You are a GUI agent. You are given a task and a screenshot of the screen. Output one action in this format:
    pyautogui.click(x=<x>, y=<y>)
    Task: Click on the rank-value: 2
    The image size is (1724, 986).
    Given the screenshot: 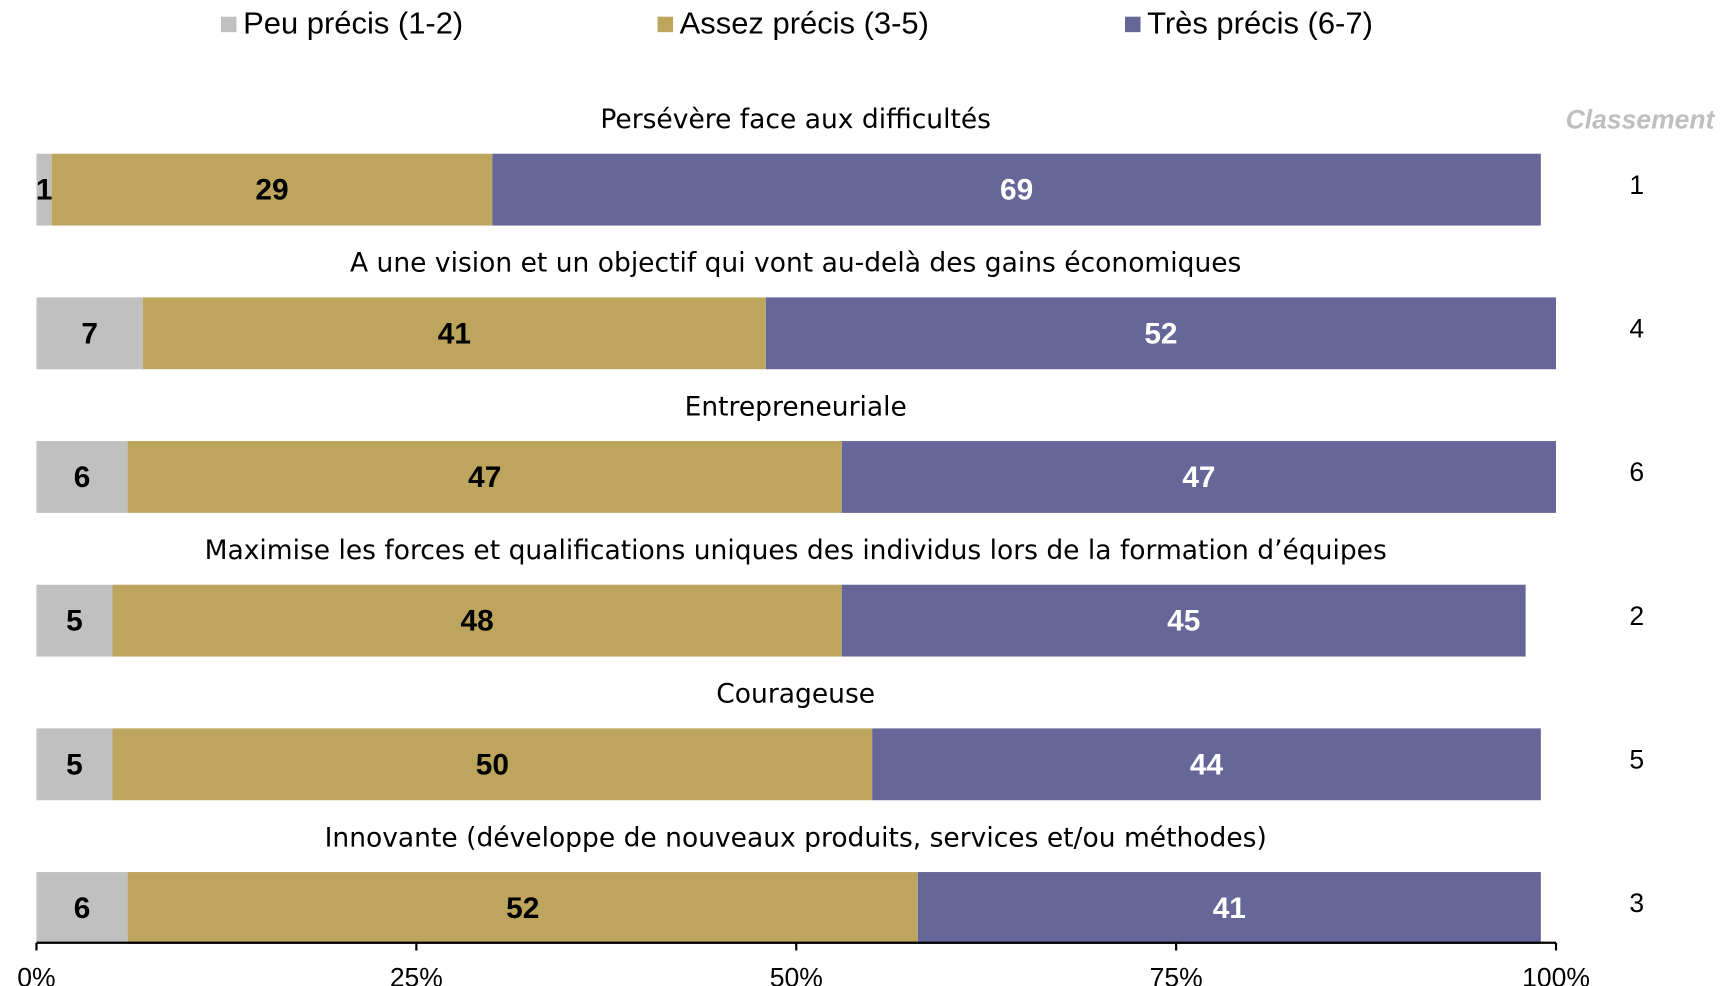 What is the action you would take?
    pyautogui.click(x=1636, y=616)
    